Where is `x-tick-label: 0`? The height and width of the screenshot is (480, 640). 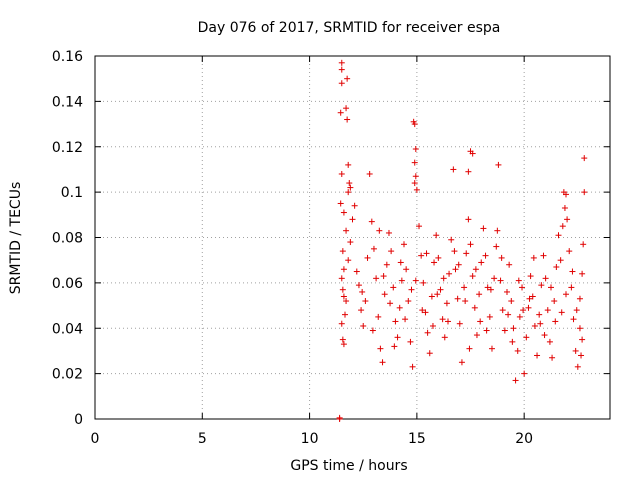
x-tick-label: 0 is located at coordinates (95, 439).